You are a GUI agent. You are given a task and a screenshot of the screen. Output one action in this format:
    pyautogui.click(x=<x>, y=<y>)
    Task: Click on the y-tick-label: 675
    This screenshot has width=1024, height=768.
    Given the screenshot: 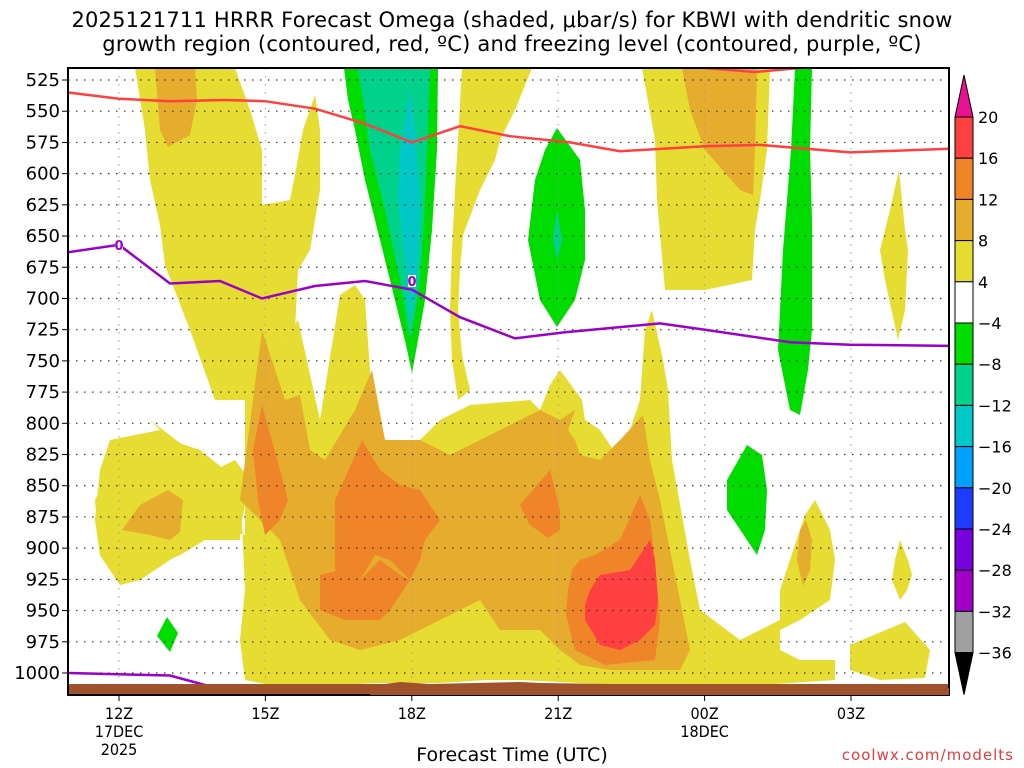 What is the action you would take?
    pyautogui.click(x=43, y=267)
    